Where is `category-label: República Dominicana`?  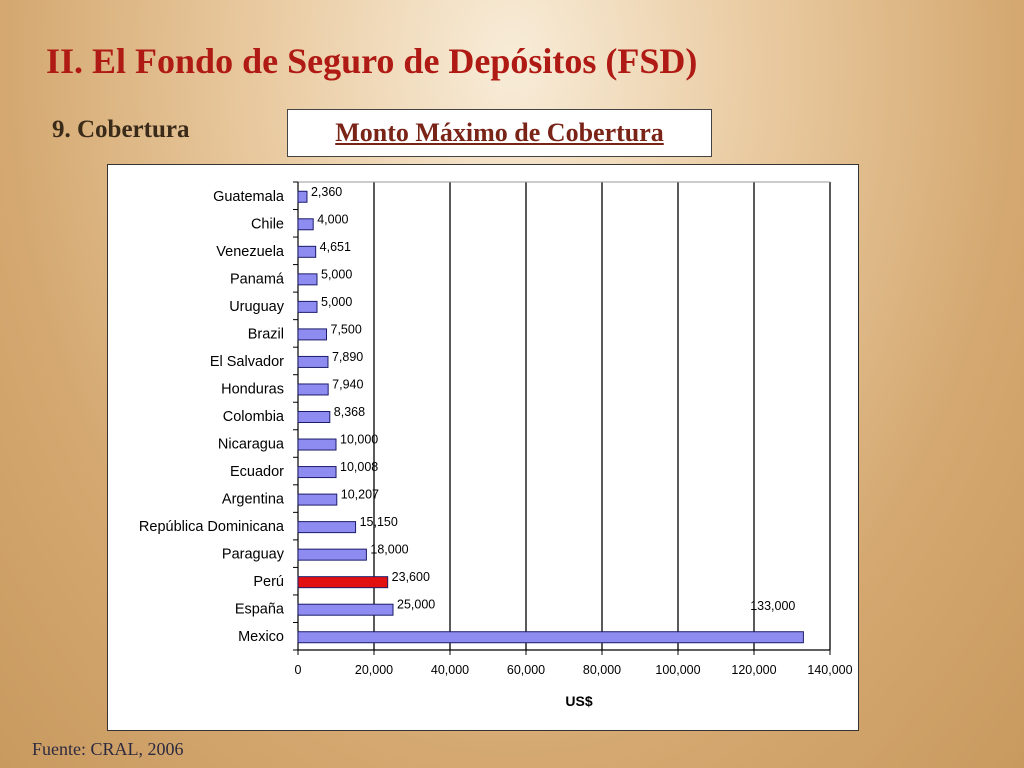
category-label: República Dominicana is located at coordinates (212, 527).